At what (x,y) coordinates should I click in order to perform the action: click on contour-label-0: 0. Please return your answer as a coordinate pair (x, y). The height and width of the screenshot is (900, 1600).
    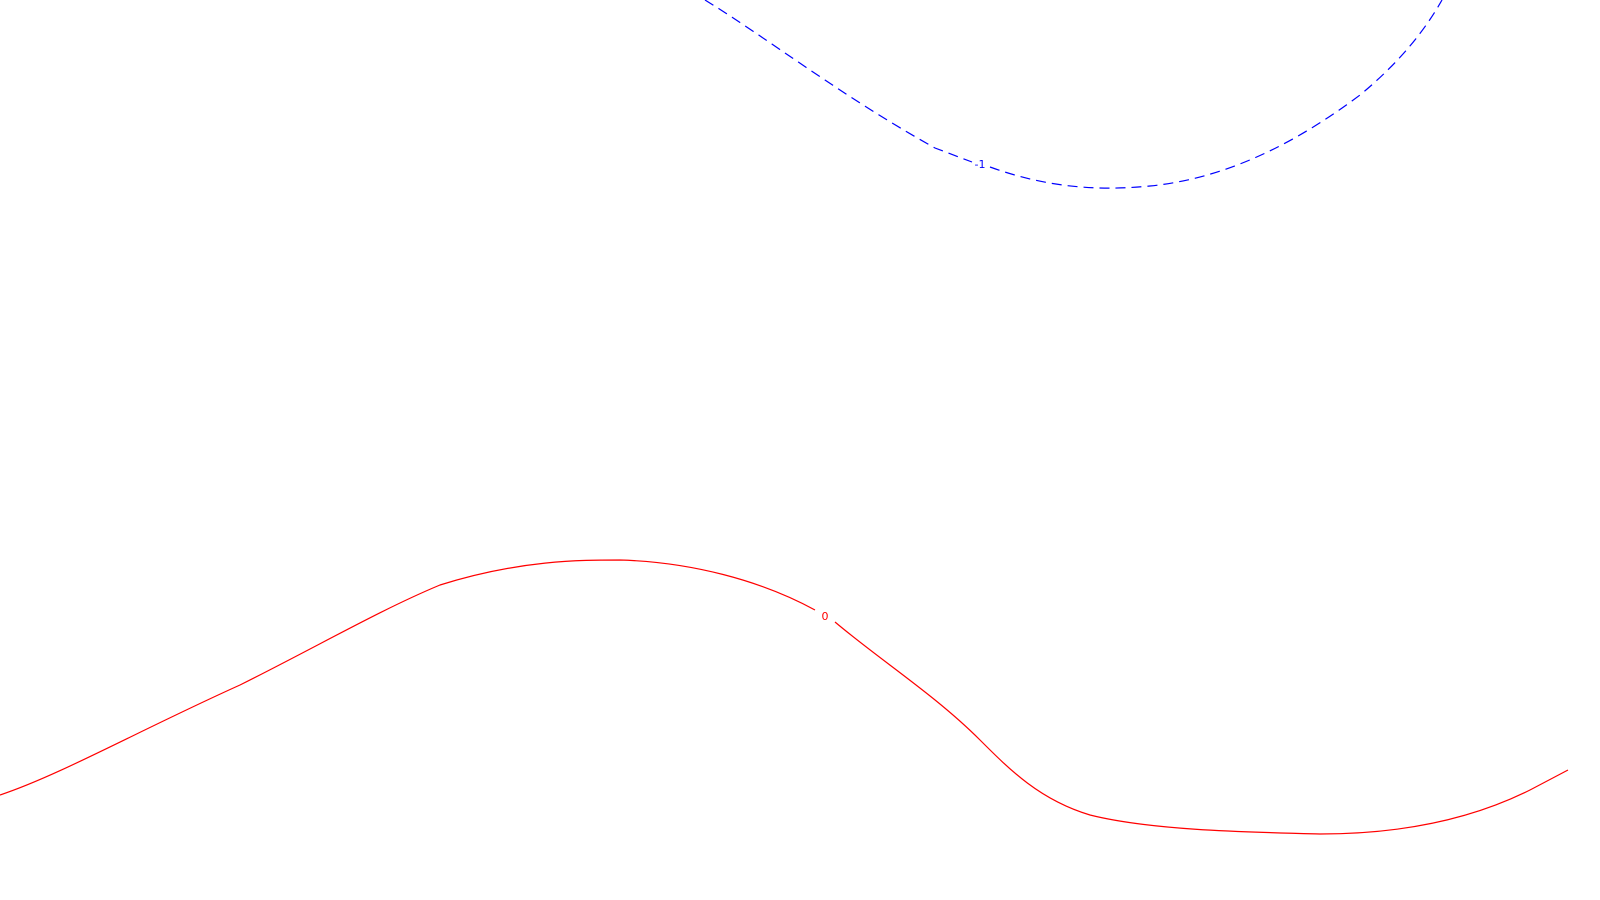
    Looking at the image, I should click on (825, 616).